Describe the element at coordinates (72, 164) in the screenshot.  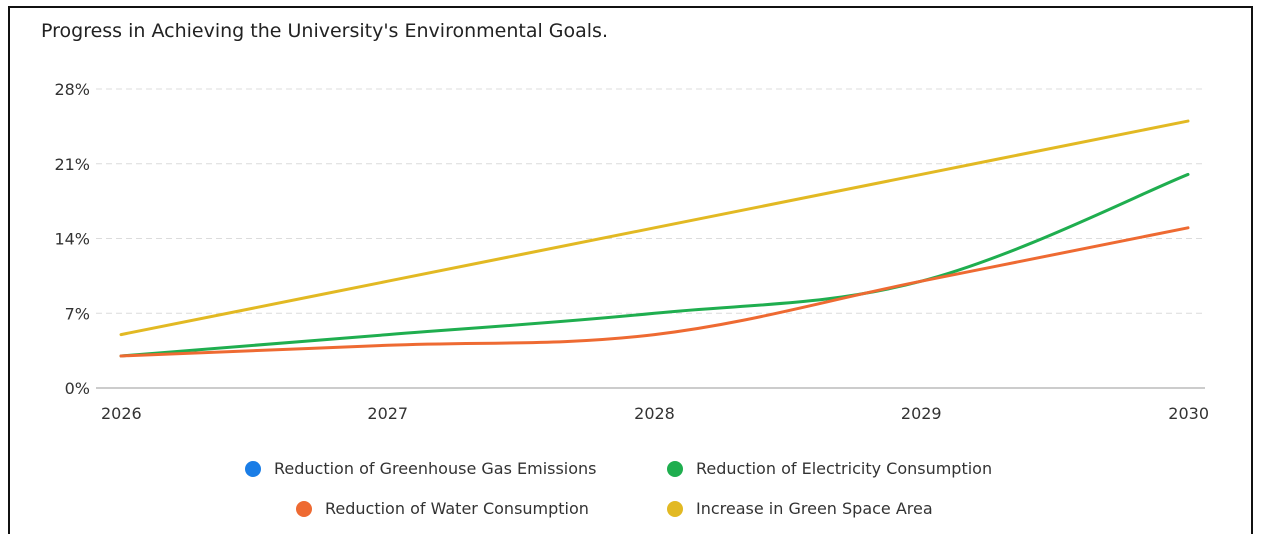
I see `y-tick-label: 21%` at that location.